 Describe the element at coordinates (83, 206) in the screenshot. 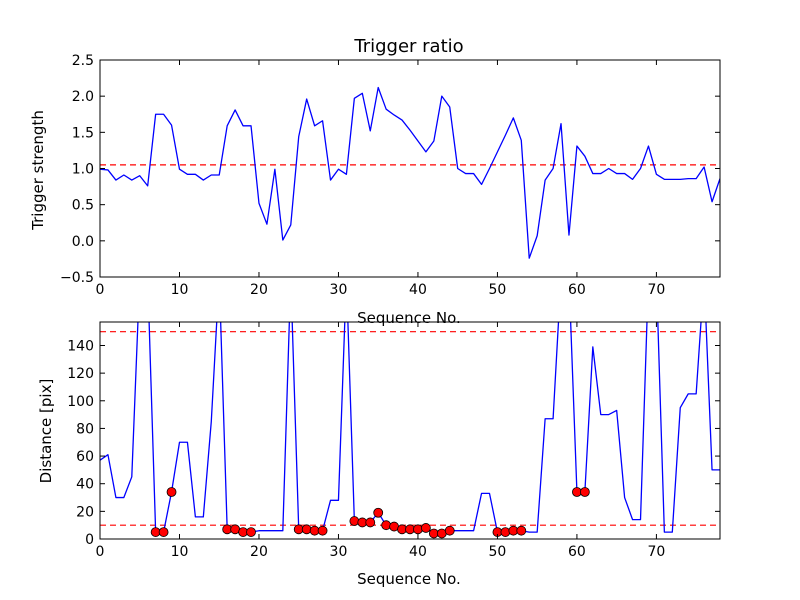

I see `top-y-tick-label: 0.5` at that location.